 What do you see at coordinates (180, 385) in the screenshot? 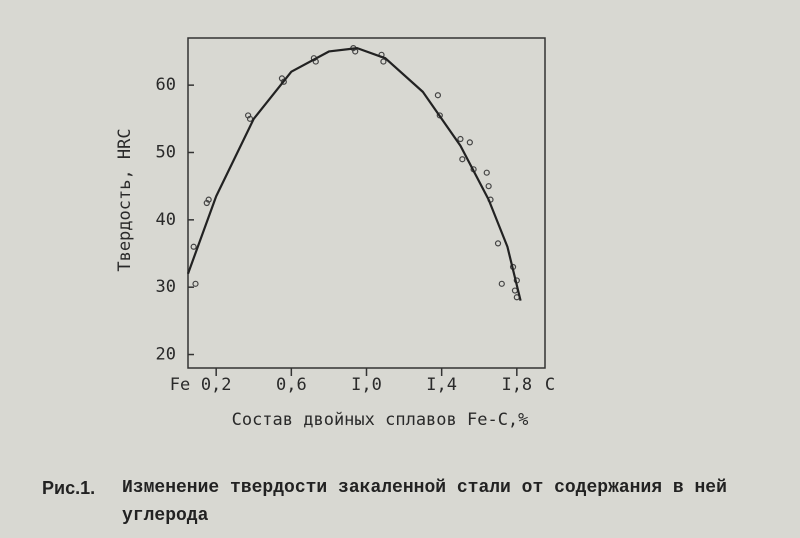
I see `x-left-label: Fe` at bounding box center [180, 385].